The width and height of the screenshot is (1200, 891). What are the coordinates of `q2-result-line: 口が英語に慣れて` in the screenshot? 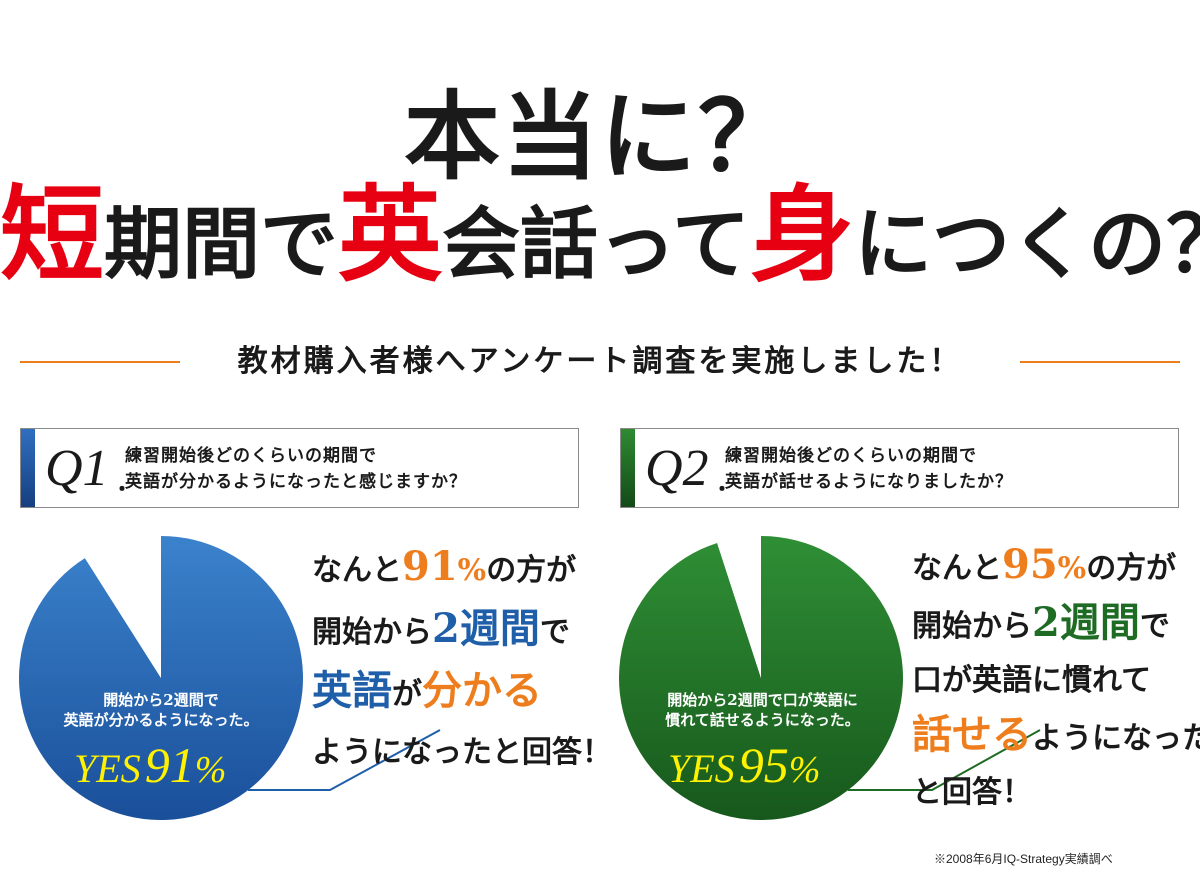 It's located at (1056, 683).